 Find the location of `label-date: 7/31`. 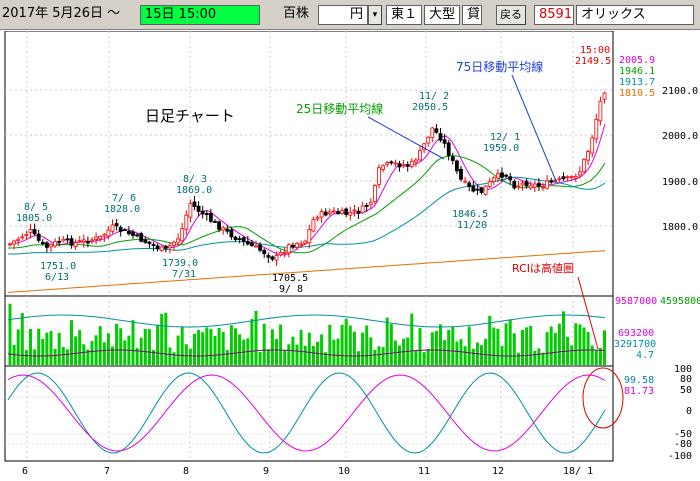

label-date: 7/31 is located at coordinates (184, 274).